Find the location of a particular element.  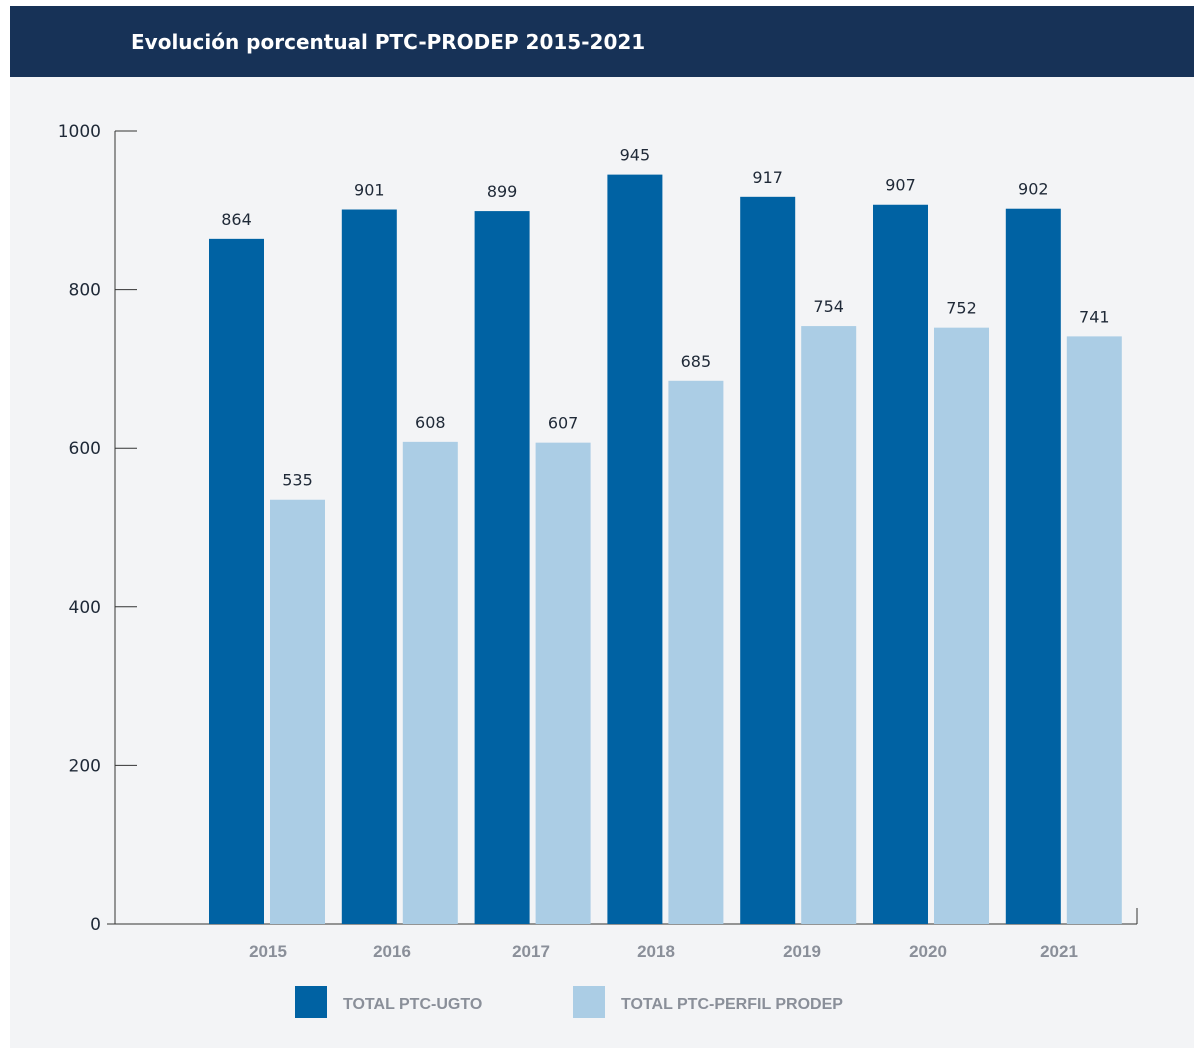

y-tick-label: 200 is located at coordinates (85, 766).